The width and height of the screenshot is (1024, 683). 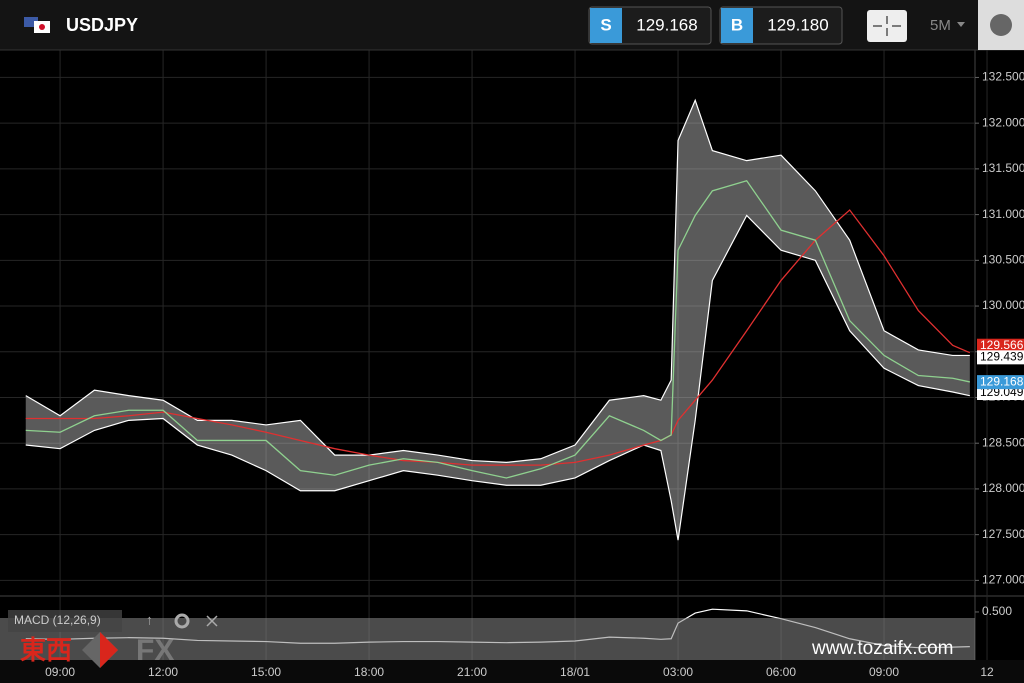 What do you see at coordinates (987, 672) in the screenshot?
I see `x-tick-label: 12` at bounding box center [987, 672].